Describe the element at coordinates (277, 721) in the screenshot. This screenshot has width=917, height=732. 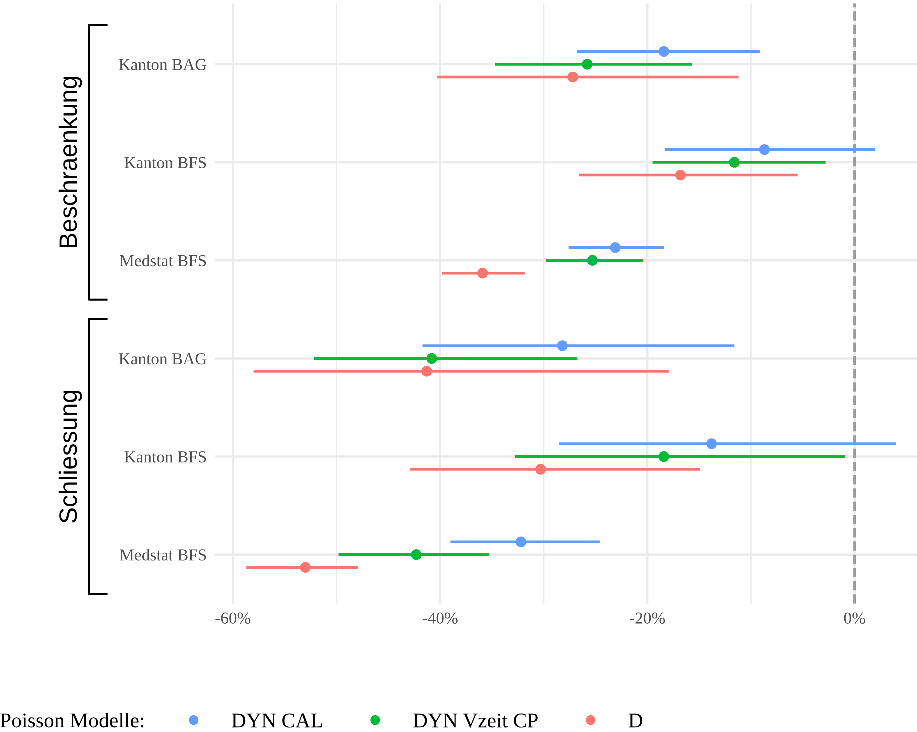
I see `legend-label: DYN CAL` at that location.